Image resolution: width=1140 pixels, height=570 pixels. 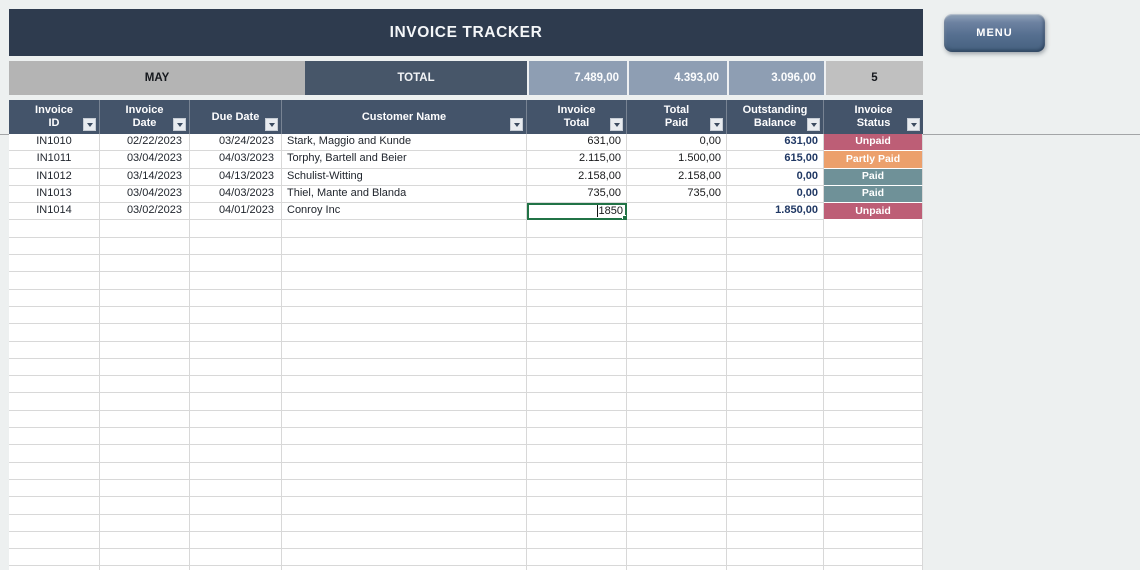 I want to click on cell-due-date: 04/01/2023, so click(x=236, y=212).